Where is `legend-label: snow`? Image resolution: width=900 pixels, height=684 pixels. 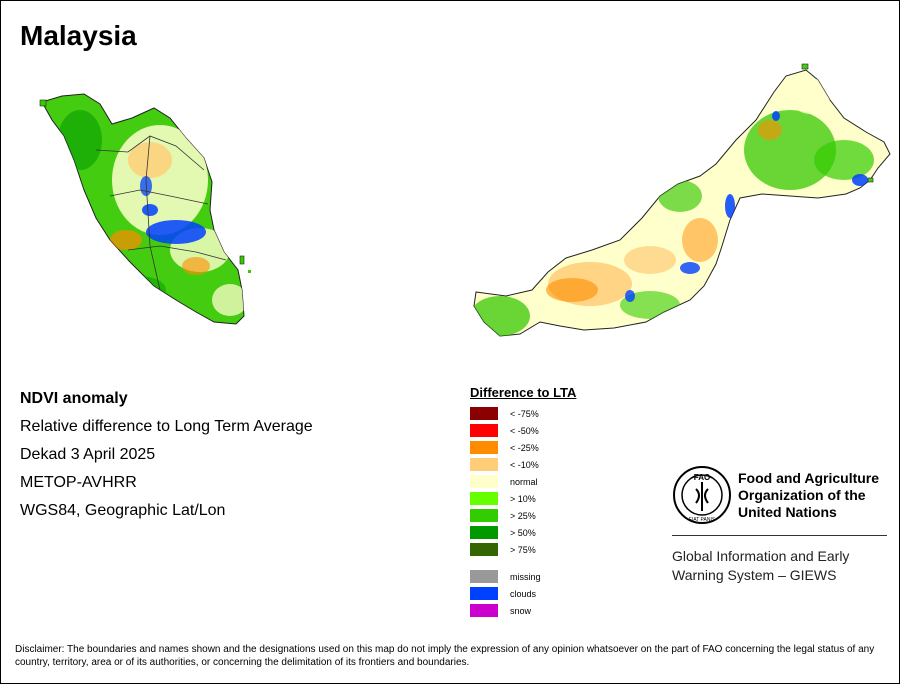 legend-label: snow is located at coordinates (521, 610).